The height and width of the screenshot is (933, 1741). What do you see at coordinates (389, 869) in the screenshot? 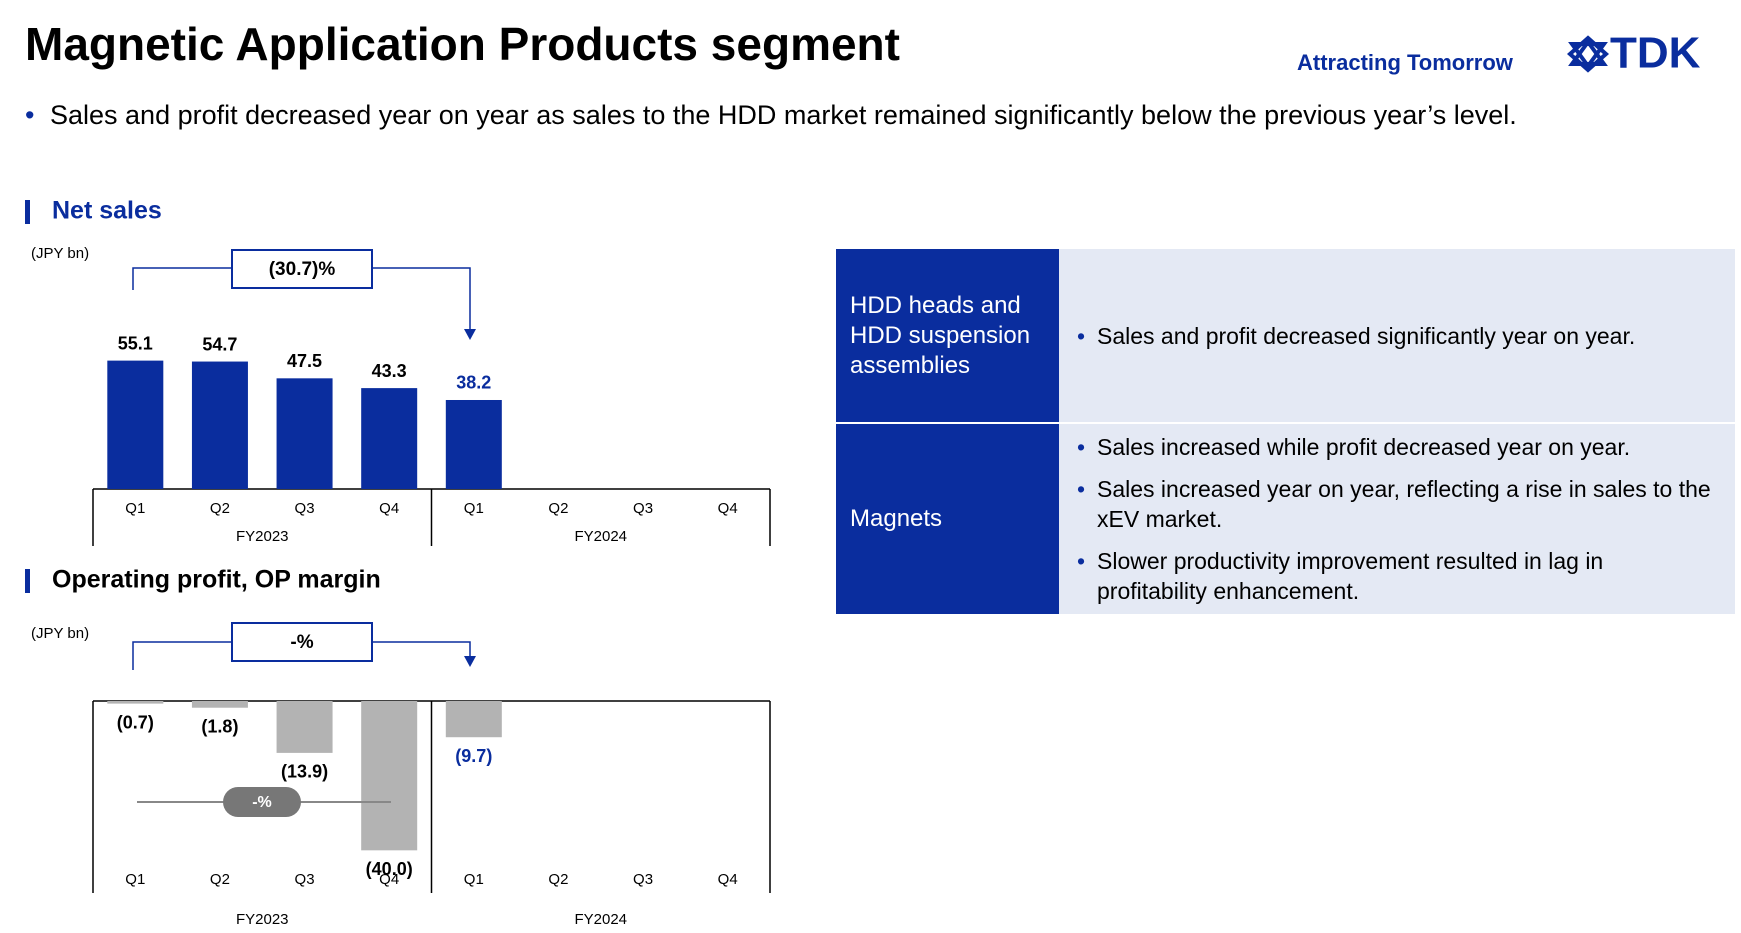
I see `value-label: (40.0)` at bounding box center [389, 869].